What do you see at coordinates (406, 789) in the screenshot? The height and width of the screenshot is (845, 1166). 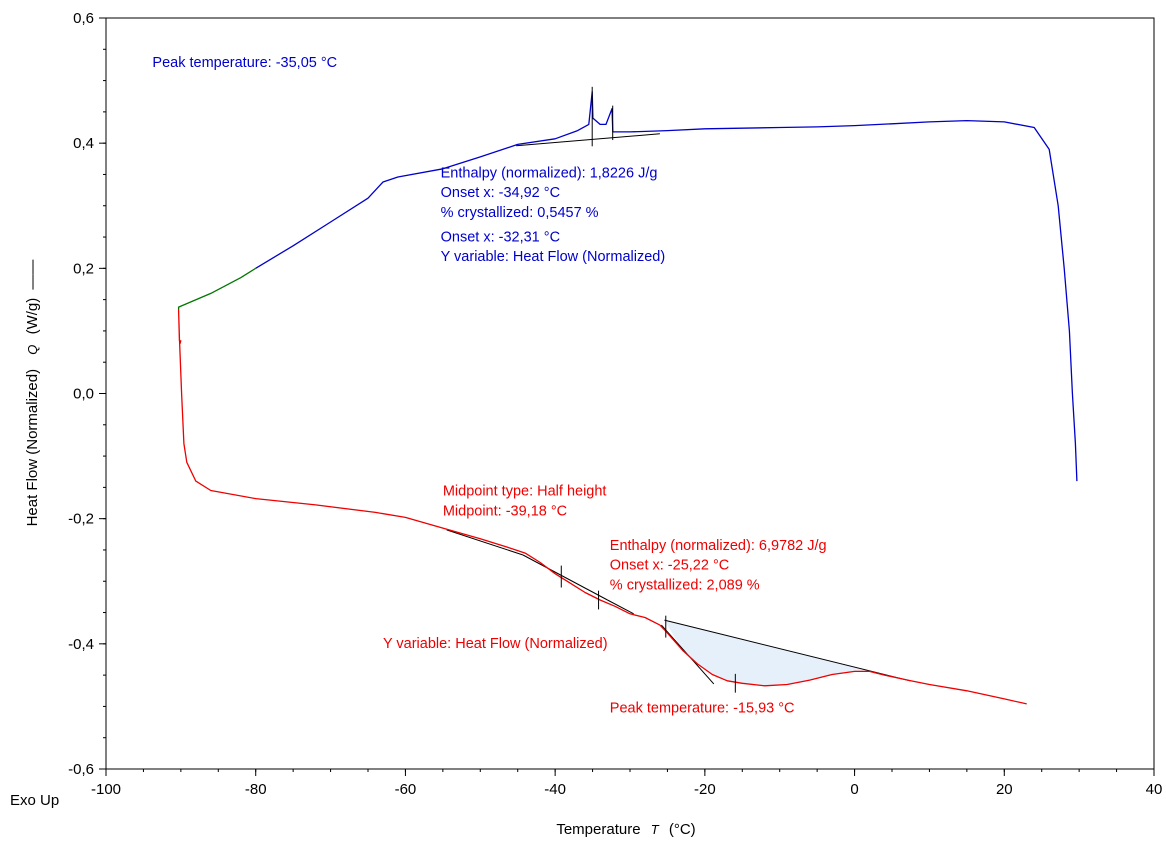 I see `x-tick-label: -60` at bounding box center [406, 789].